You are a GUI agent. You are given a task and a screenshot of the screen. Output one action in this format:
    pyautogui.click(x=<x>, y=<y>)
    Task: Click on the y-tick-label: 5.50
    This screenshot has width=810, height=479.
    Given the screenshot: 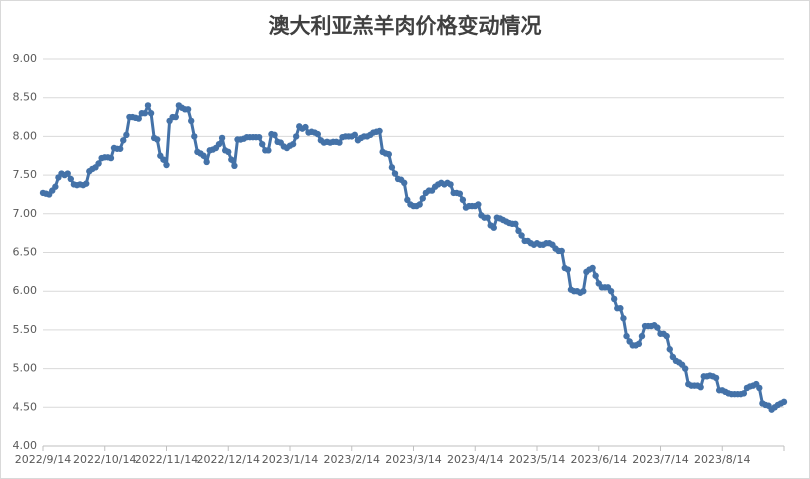 What is the action you would take?
    pyautogui.click(x=25, y=329)
    